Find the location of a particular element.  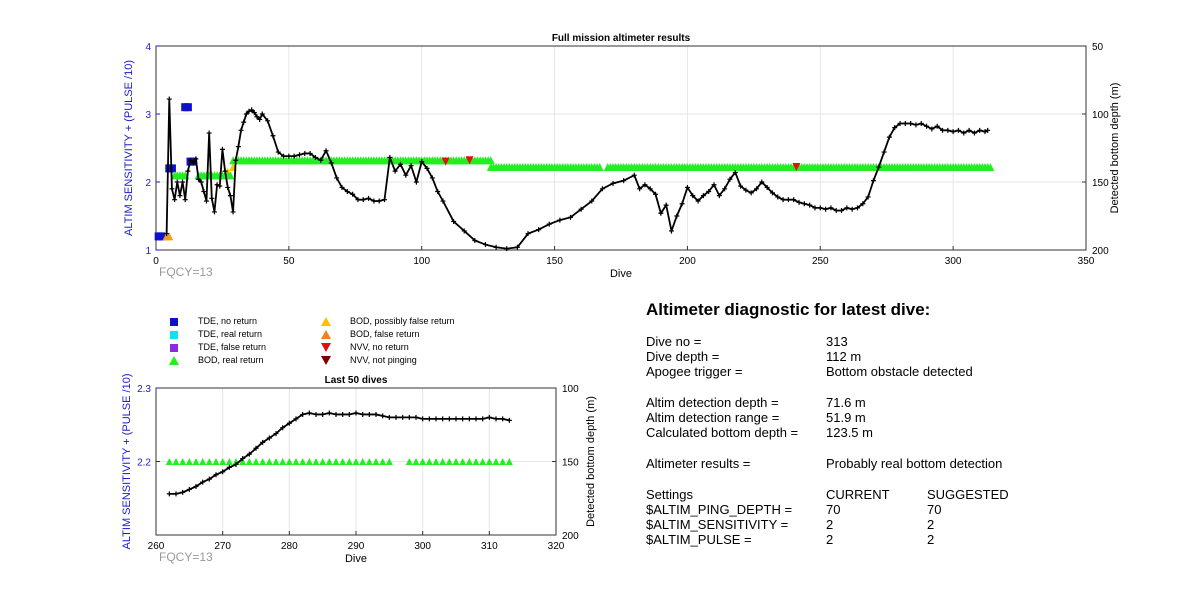

y-tick-label: 2 is located at coordinates (148, 183).